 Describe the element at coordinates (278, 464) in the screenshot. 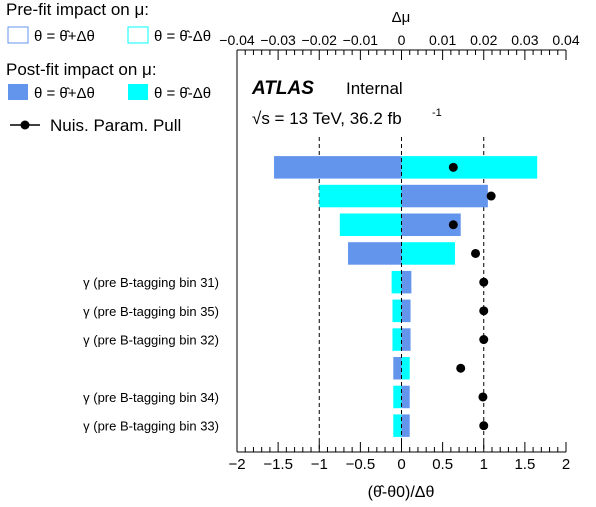

I see `bottom-tick-label: −1.5` at that location.